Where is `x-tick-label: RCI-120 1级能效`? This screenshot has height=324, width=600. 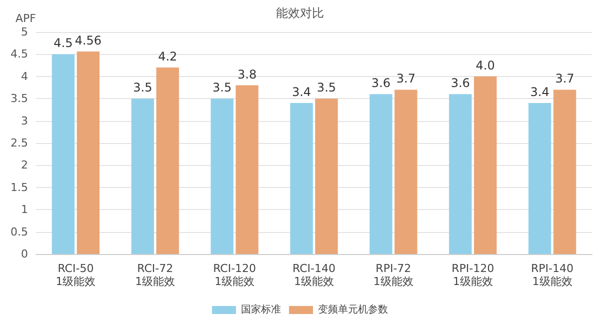
x-tick-label: RCI-120 1级能效 is located at coordinates (234, 275).